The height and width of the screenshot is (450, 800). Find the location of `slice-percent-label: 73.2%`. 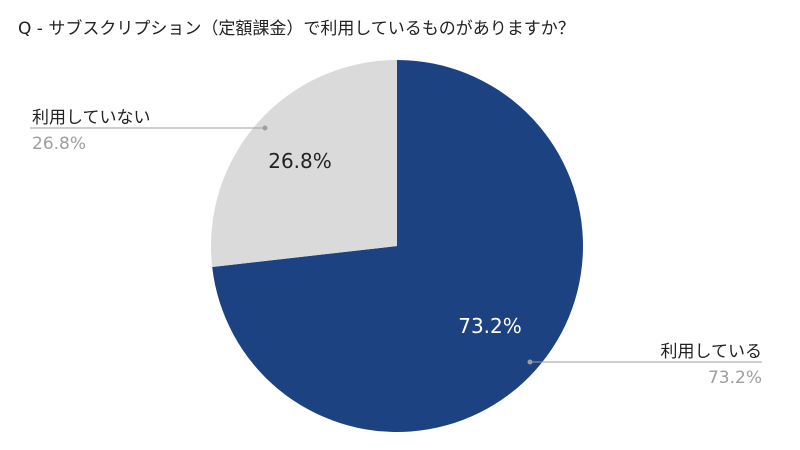

slice-percent-label: 73.2% is located at coordinates (490, 326).